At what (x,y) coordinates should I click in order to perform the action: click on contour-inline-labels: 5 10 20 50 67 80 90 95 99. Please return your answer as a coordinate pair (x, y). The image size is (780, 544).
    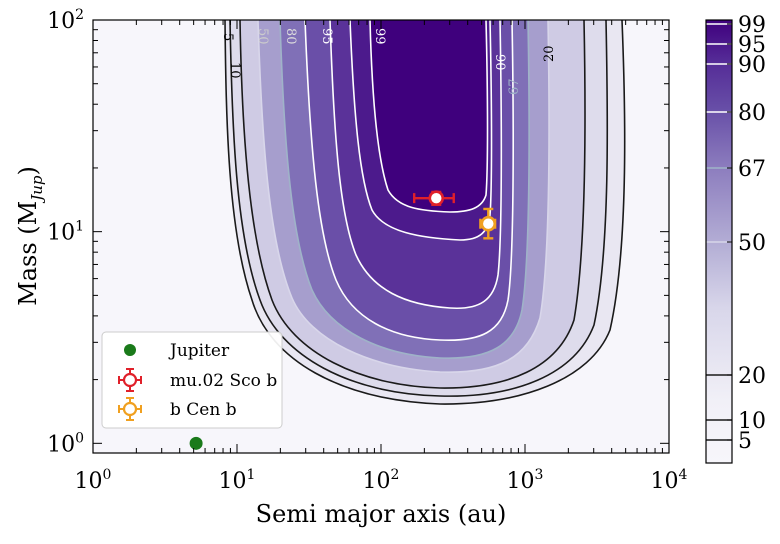
    Looking at the image, I should click on (388, 61).